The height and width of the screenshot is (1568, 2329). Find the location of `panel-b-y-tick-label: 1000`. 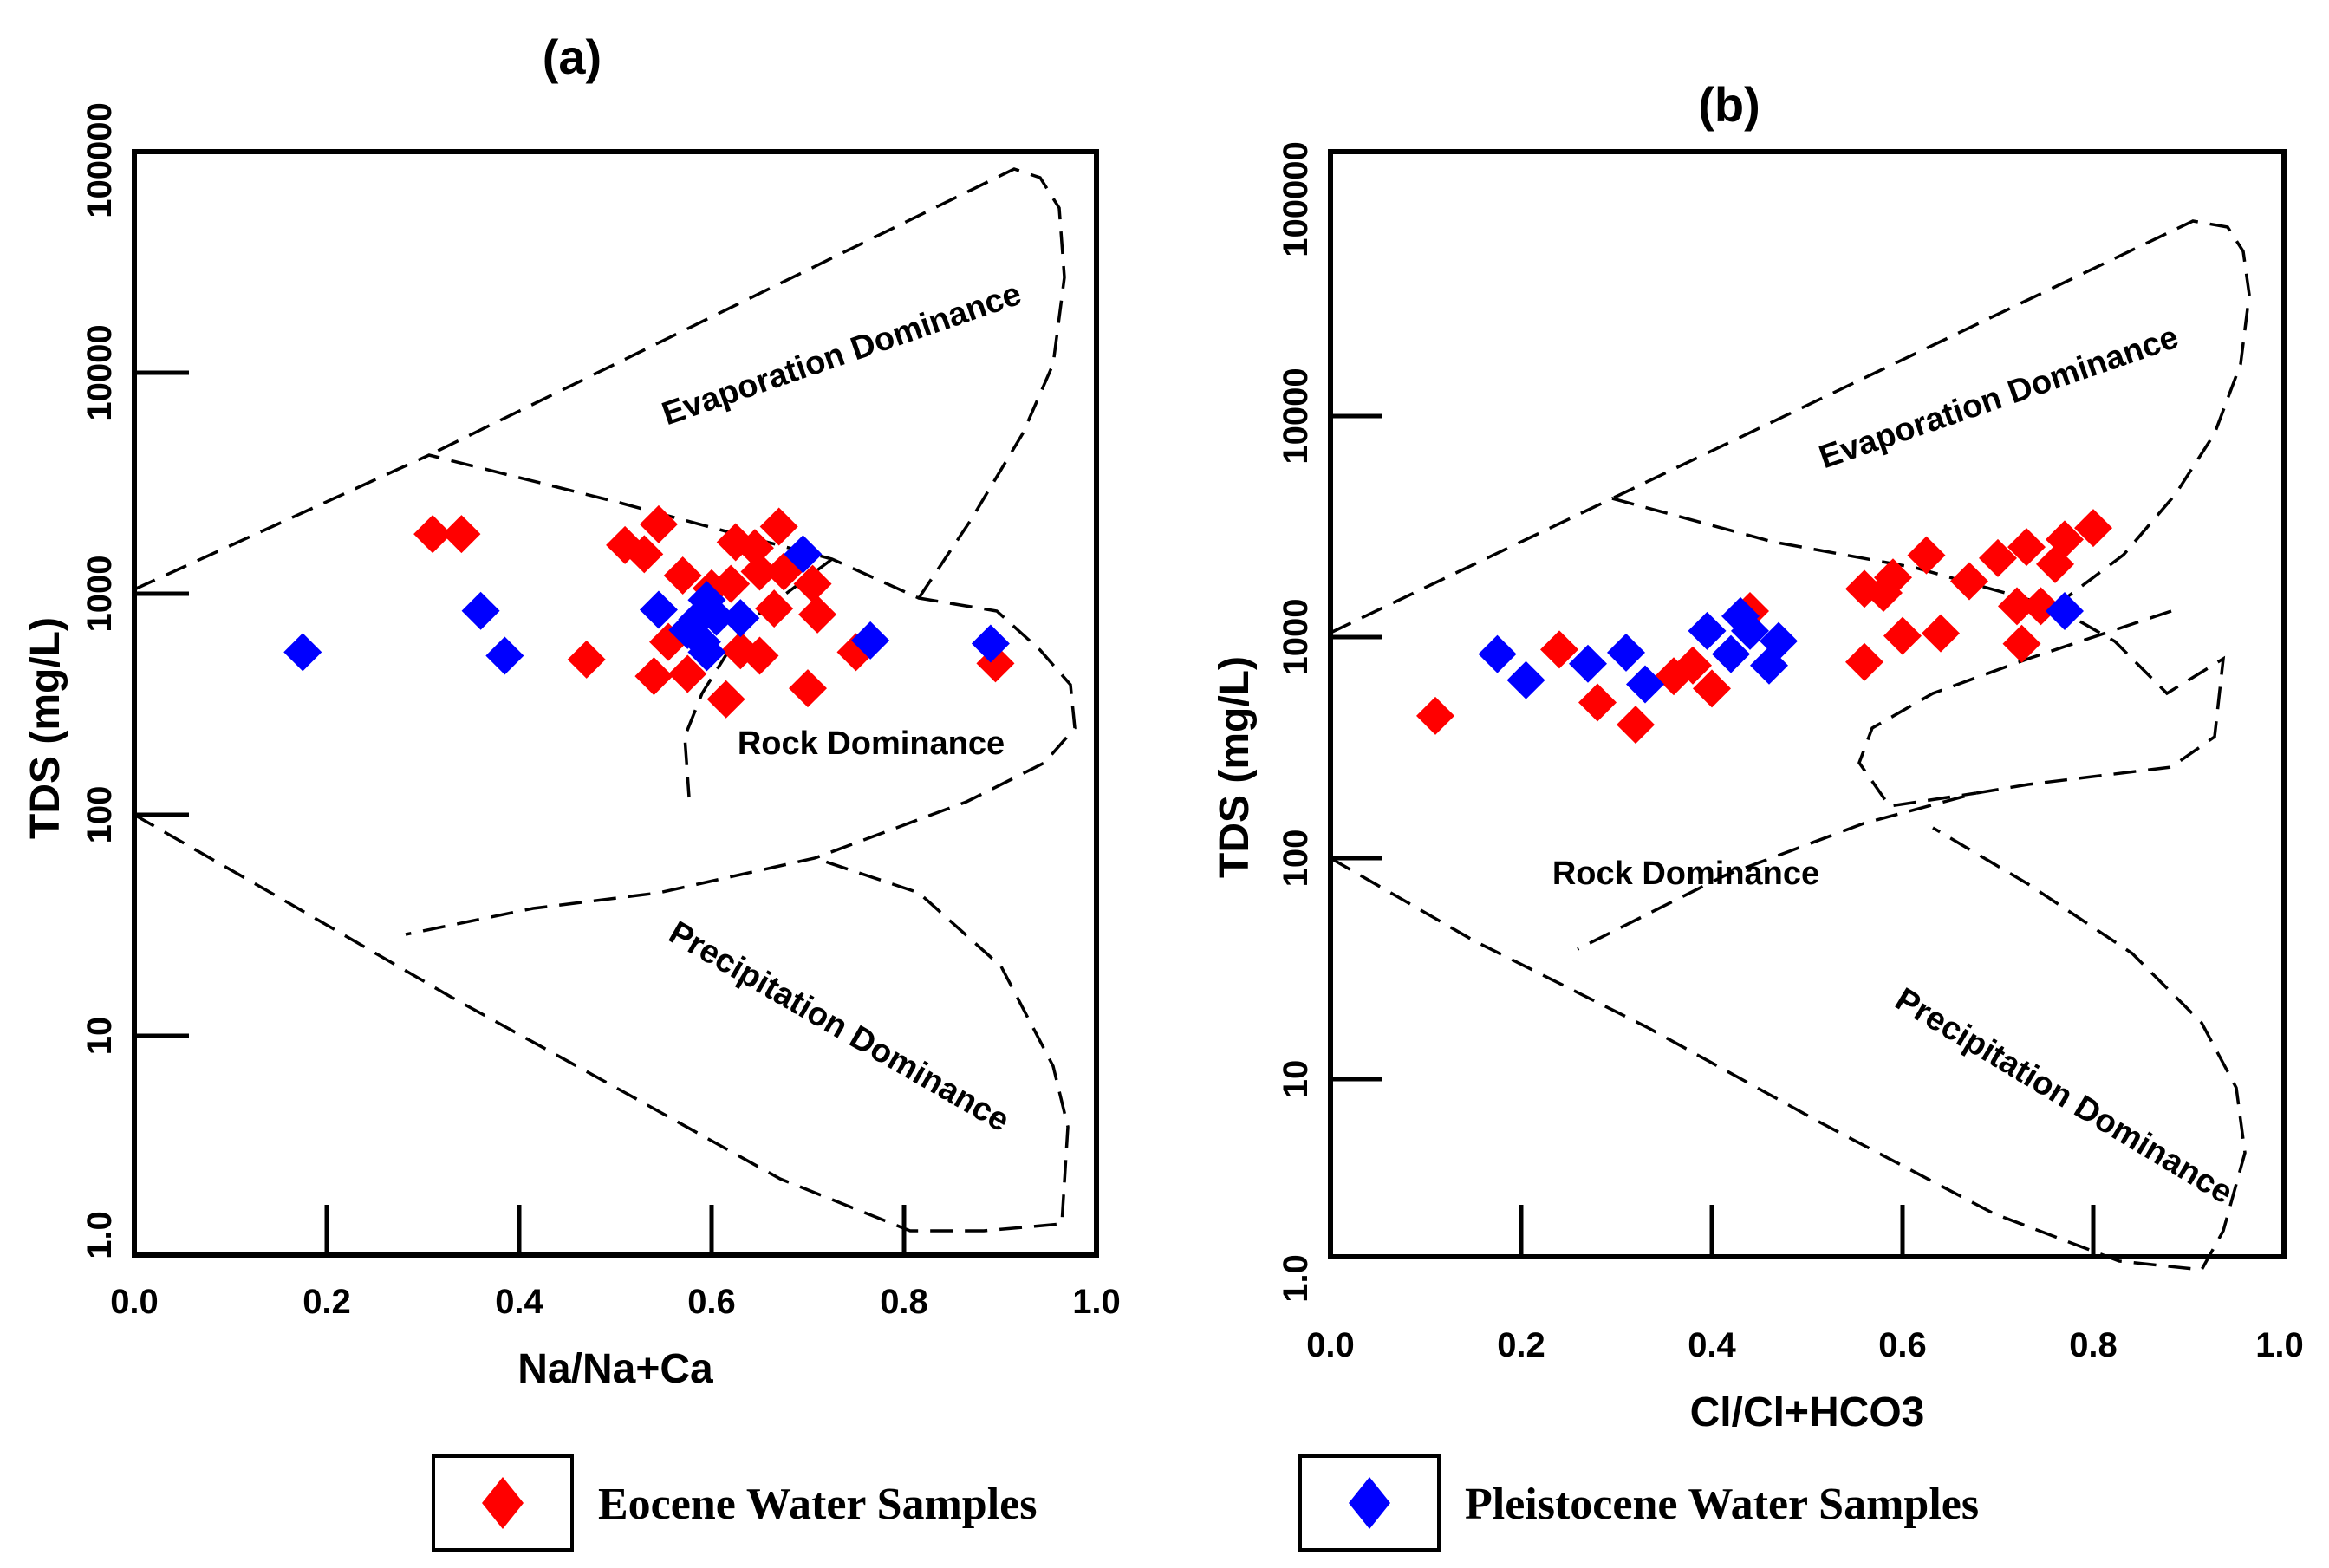

panel-b-y-tick-label: 1000 is located at coordinates (1296, 637).